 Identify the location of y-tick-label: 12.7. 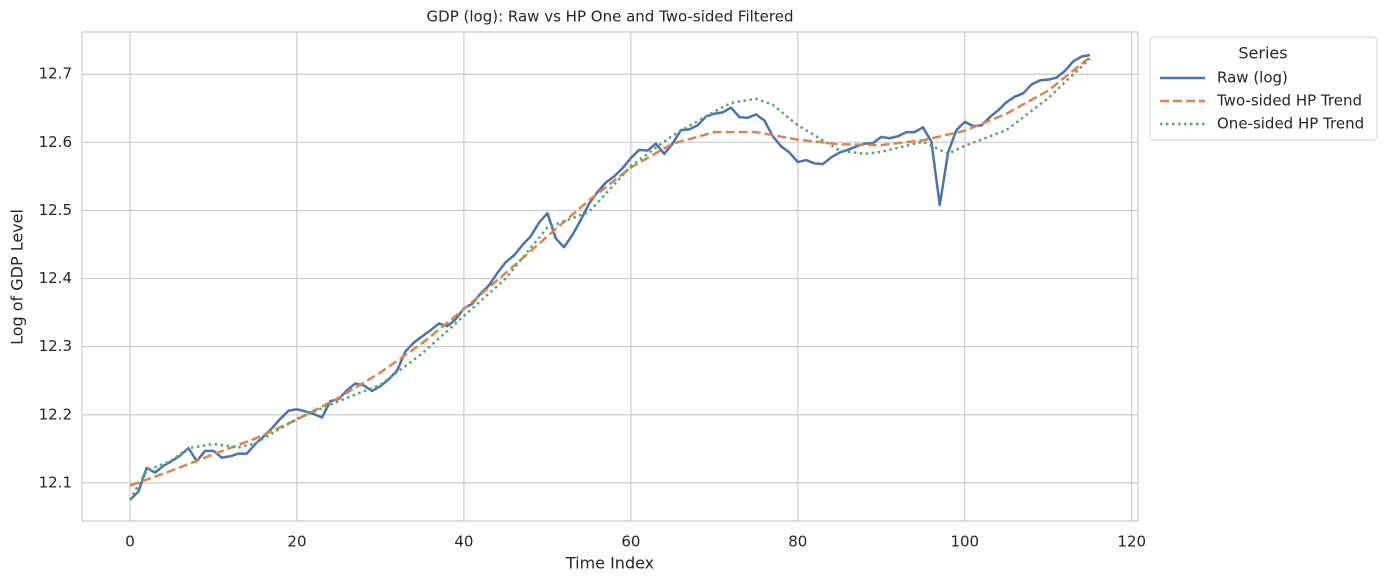
(55, 74).